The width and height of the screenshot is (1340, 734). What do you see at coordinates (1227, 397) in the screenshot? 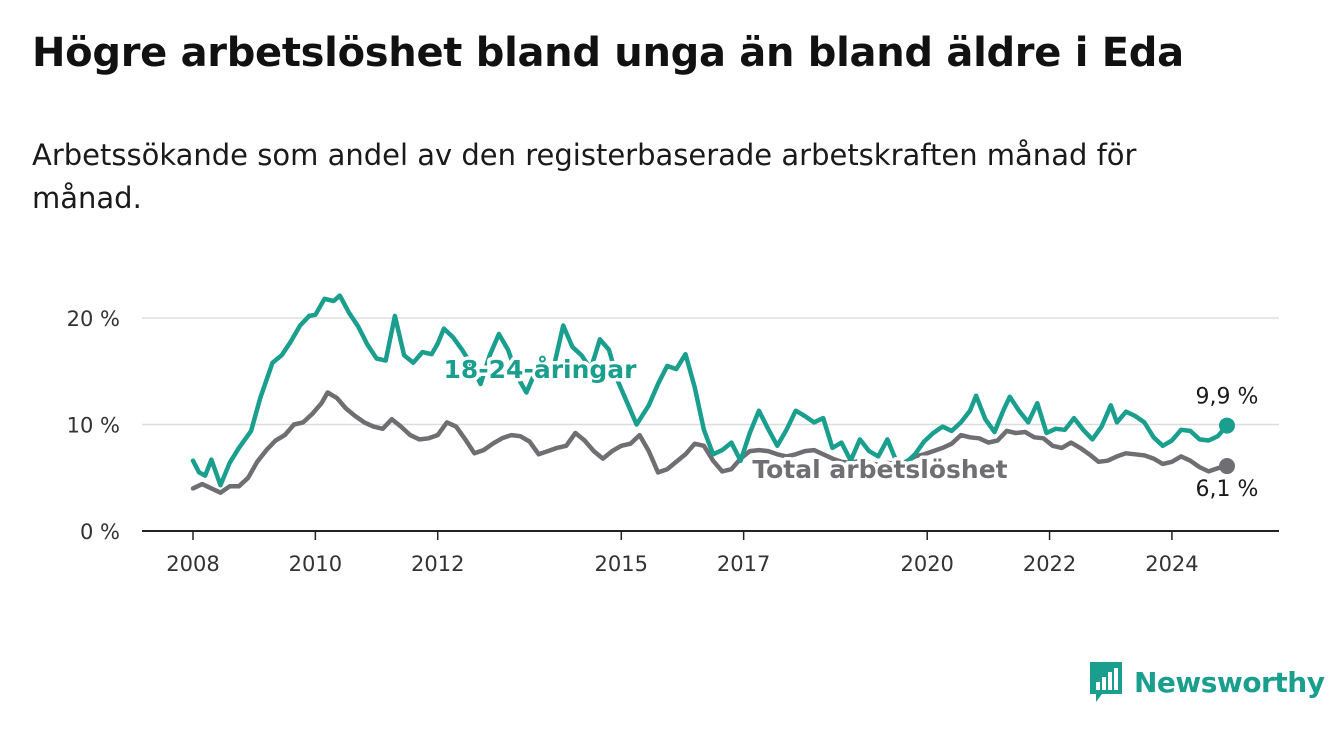
I see `end-label-youth: 9,9 %` at bounding box center [1227, 397].